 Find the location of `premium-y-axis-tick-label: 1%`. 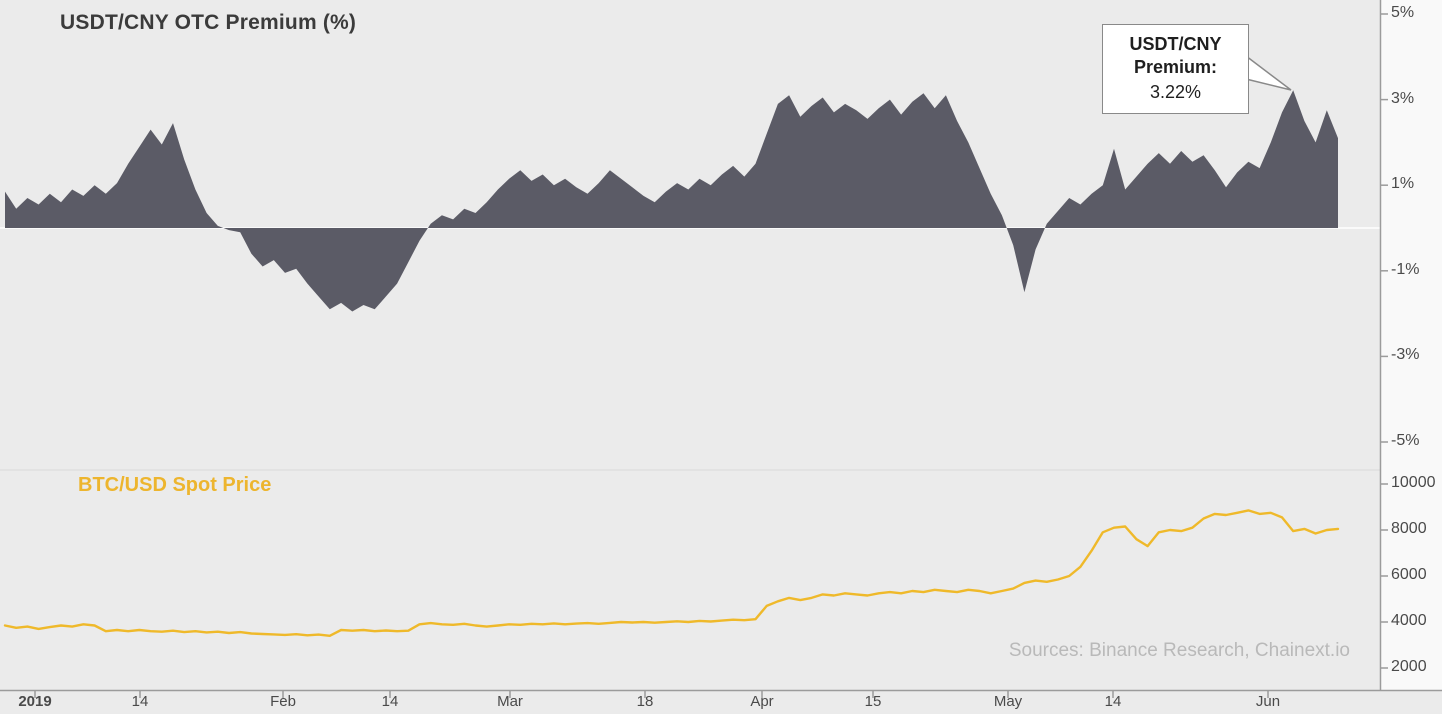

premium-y-axis-tick-label: 1% is located at coordinates (1403, 184).